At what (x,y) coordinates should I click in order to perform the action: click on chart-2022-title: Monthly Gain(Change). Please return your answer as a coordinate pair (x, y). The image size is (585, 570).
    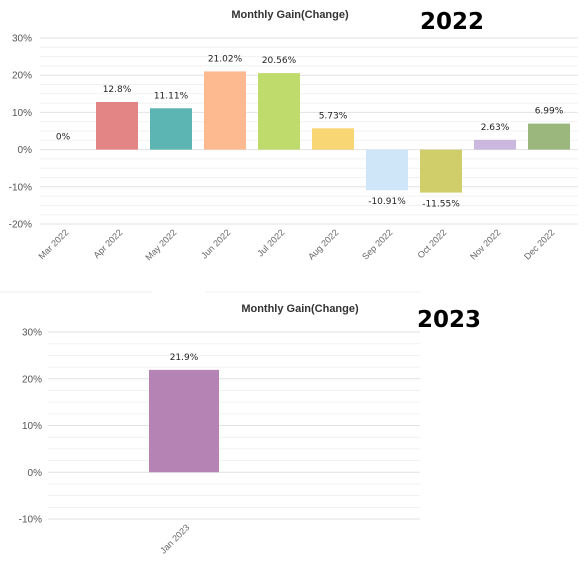
    Looking at the image, I should click on (290, 15).